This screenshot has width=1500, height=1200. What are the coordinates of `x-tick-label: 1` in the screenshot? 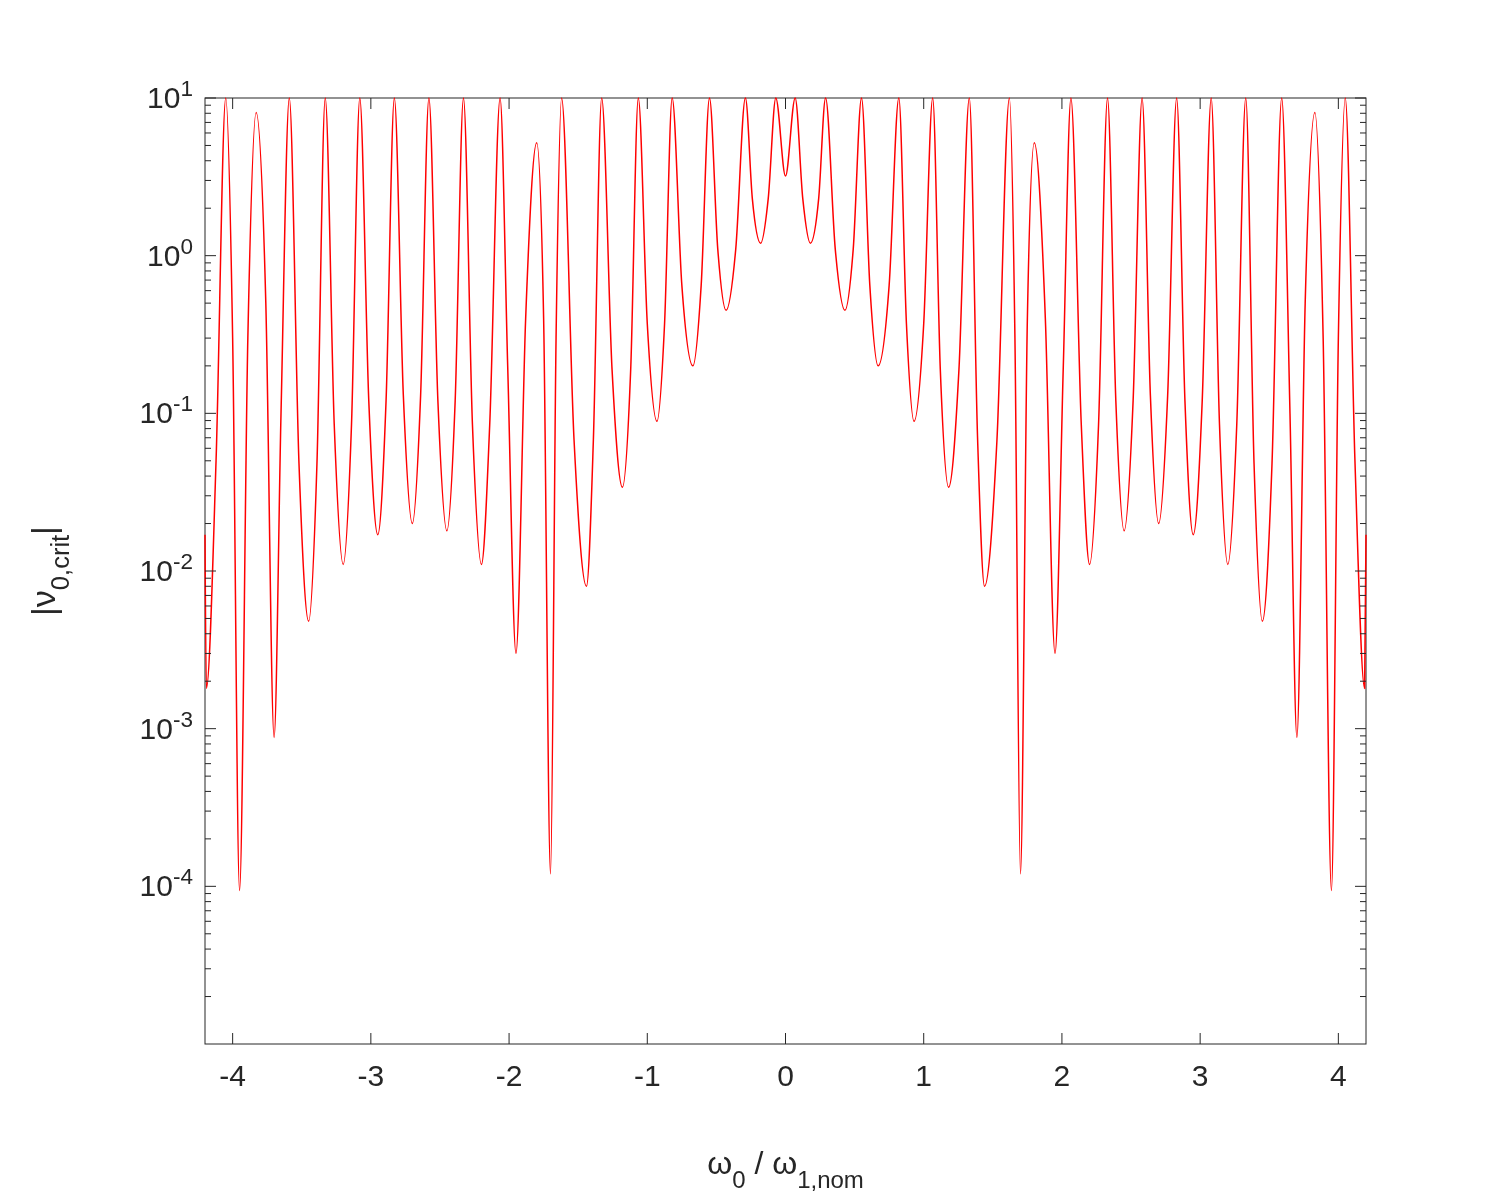 It's located at (924, 1075).